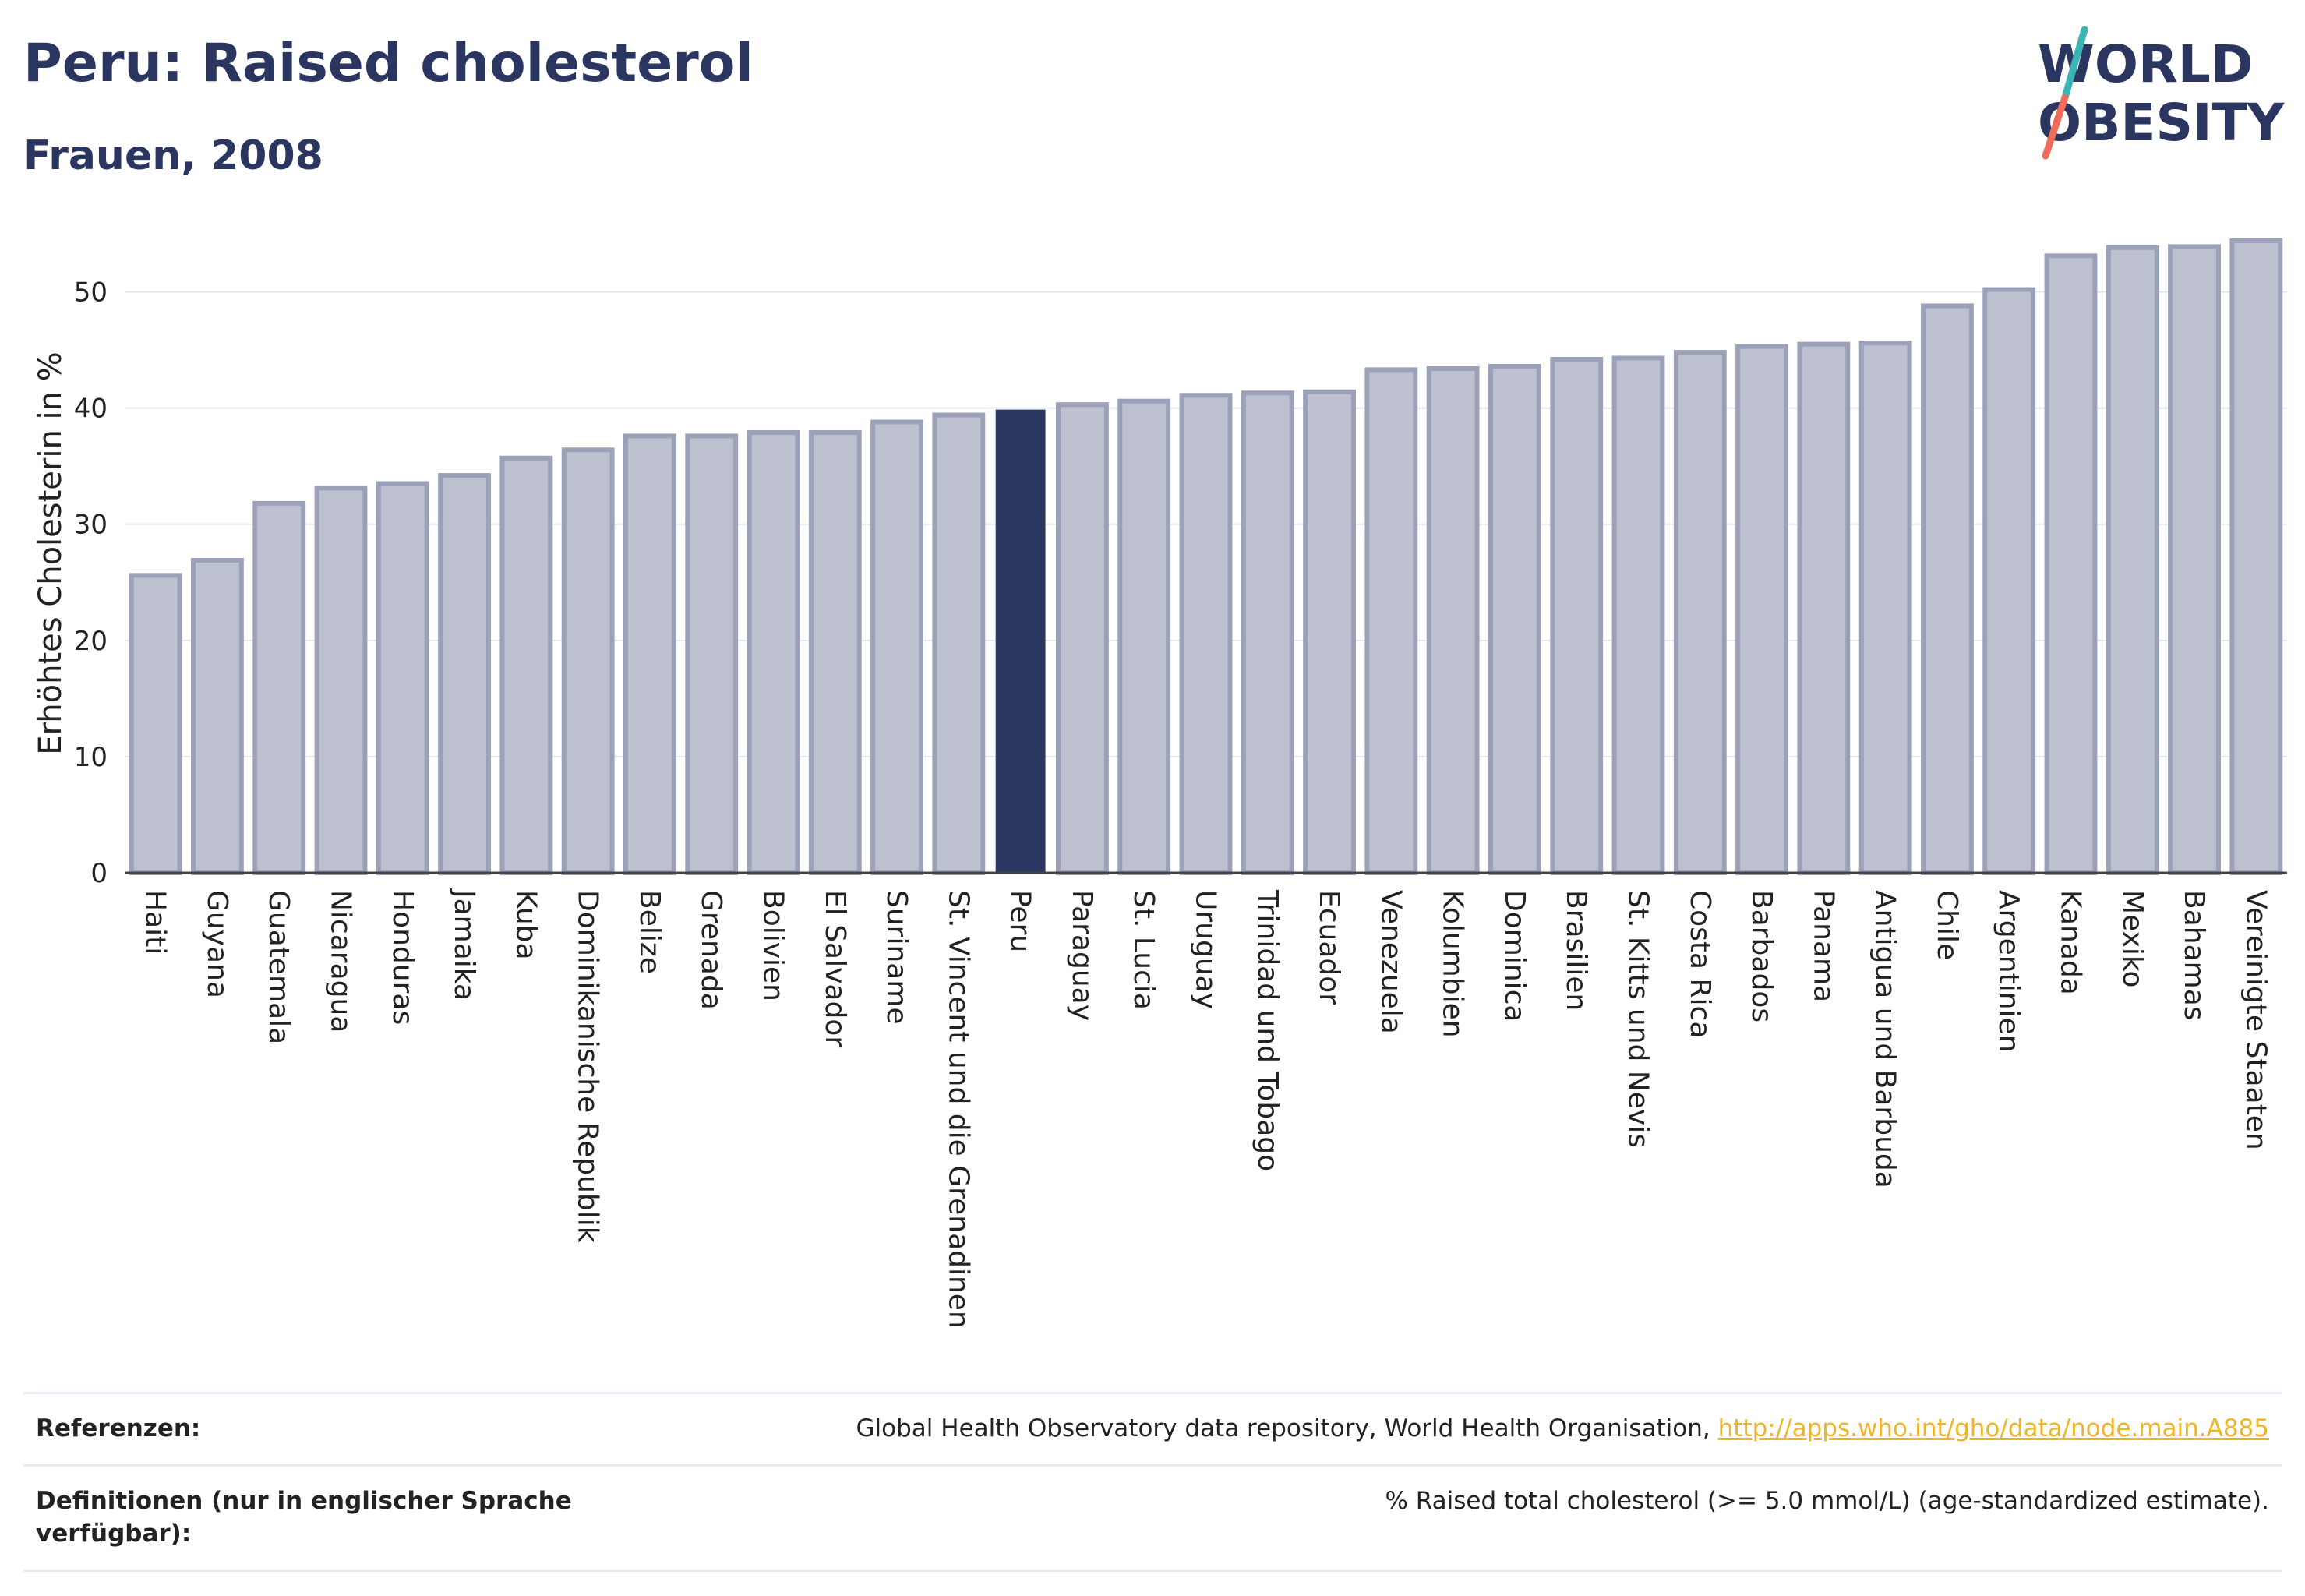  Describe the element at coordinates (1947, 589) in the screenshot. I see `bar-chile` at that location.